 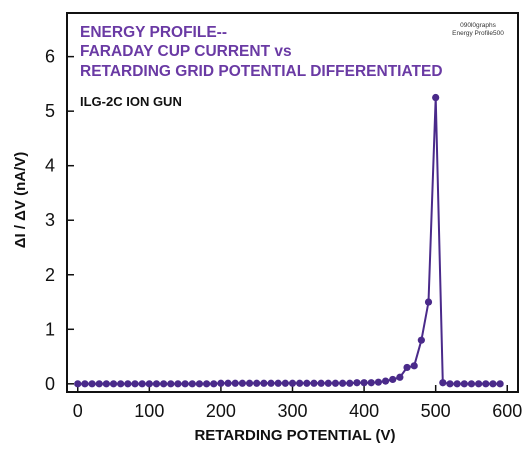 I want to click on chart-title-line-1: ENERGY PROFILE--, so click(x=153, y=32).